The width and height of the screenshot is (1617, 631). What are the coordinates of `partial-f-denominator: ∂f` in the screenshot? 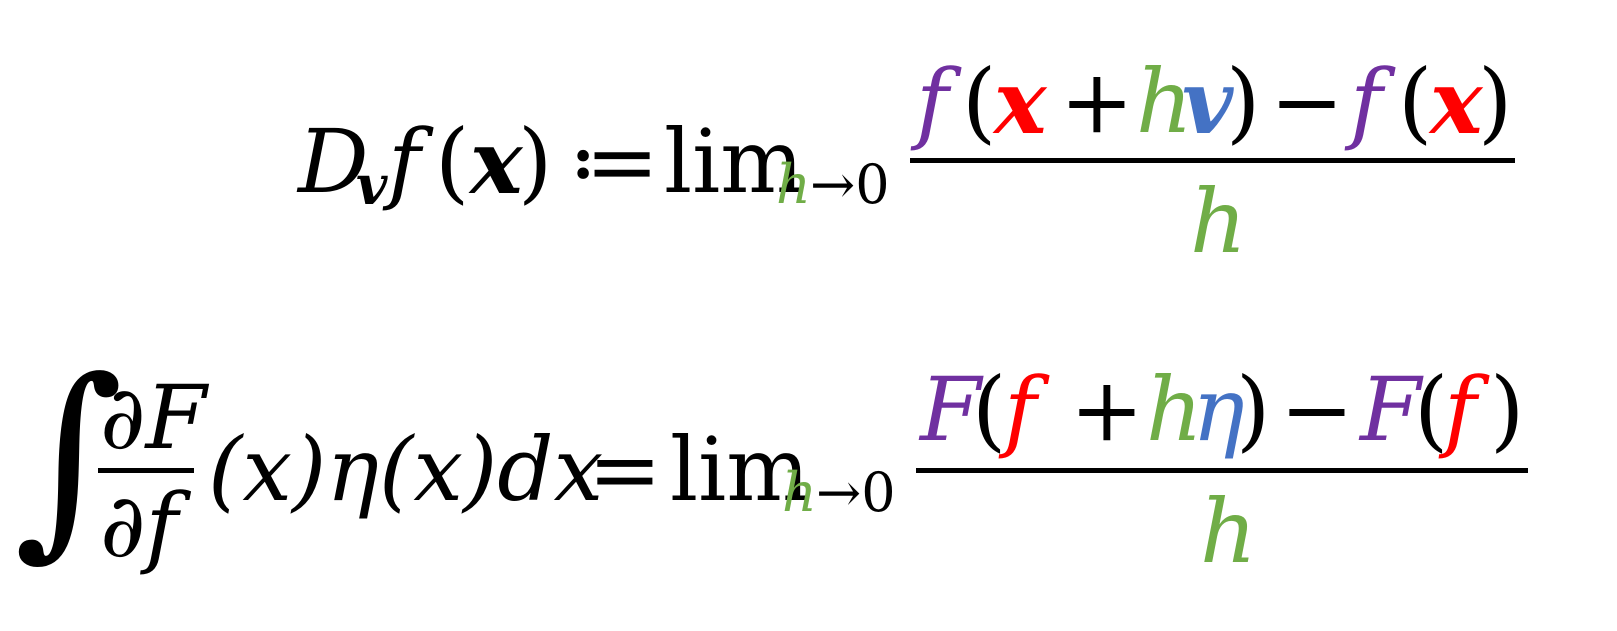 It's located at (139, 525).